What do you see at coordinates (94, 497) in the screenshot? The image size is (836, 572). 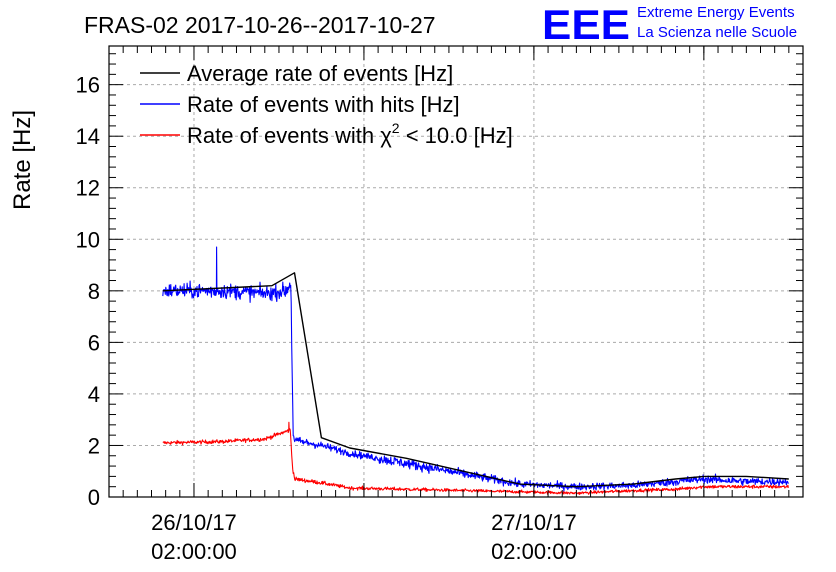 I see `y-tick-label: 0` at bounding box center [94, 497].